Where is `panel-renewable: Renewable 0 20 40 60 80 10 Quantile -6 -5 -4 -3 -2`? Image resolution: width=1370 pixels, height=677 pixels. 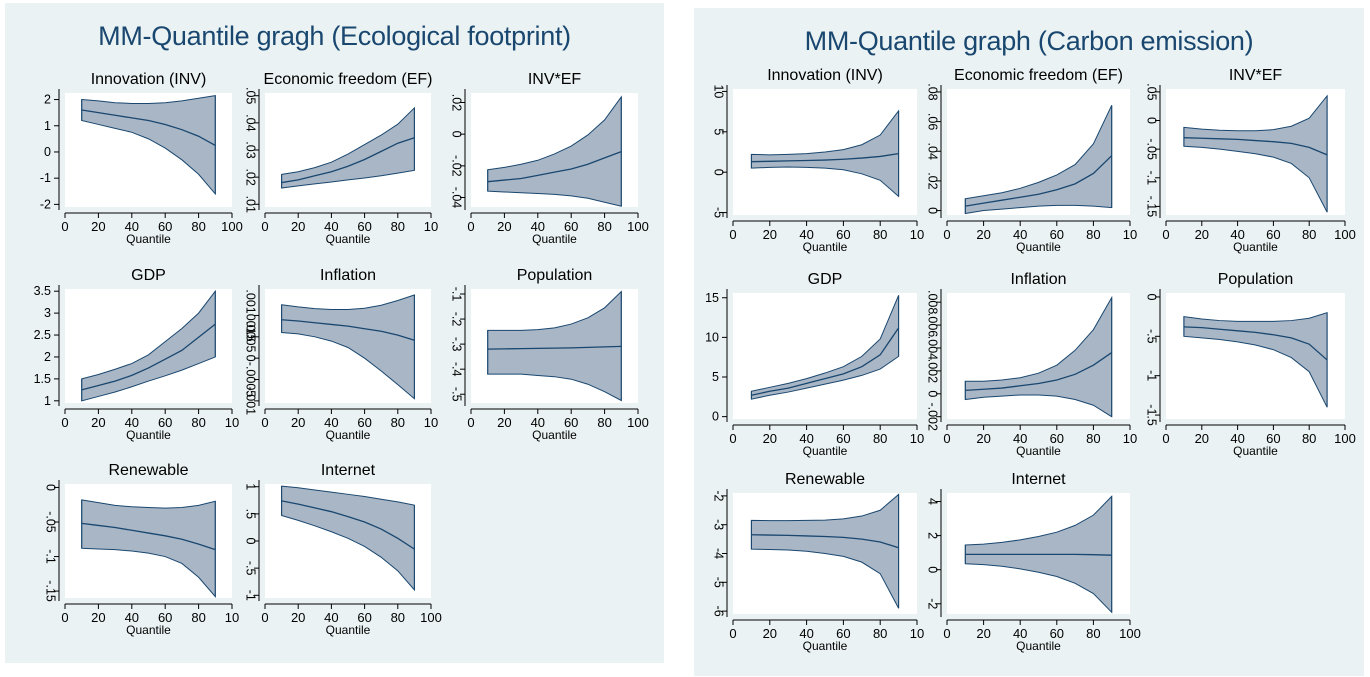 panel-renewable: Renewable 0 20 40 60 80 10 Quantile -6 -5 -4 -3 -2 is located at coordinates (818, 562).